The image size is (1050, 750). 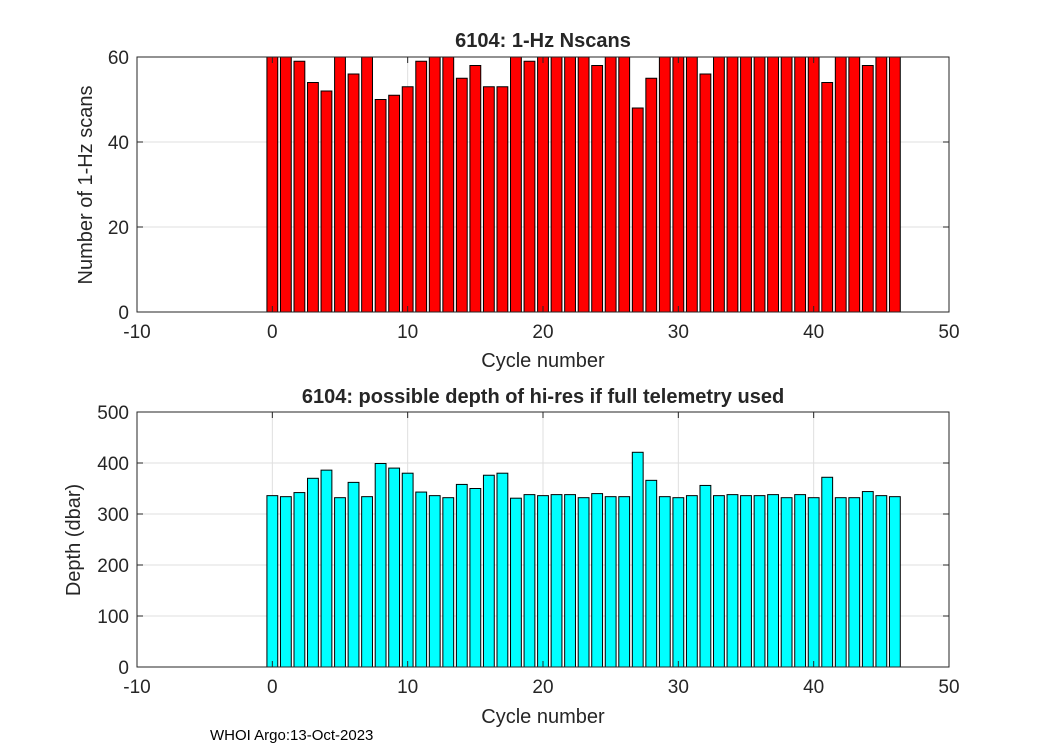 I want to click on top-y-tick-label: 20, so click(x=118, y=228).